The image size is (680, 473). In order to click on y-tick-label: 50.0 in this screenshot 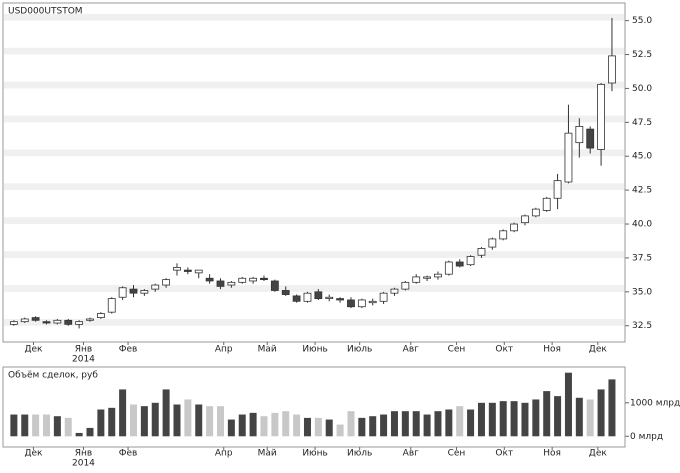, I will do `click(642, 89)`.